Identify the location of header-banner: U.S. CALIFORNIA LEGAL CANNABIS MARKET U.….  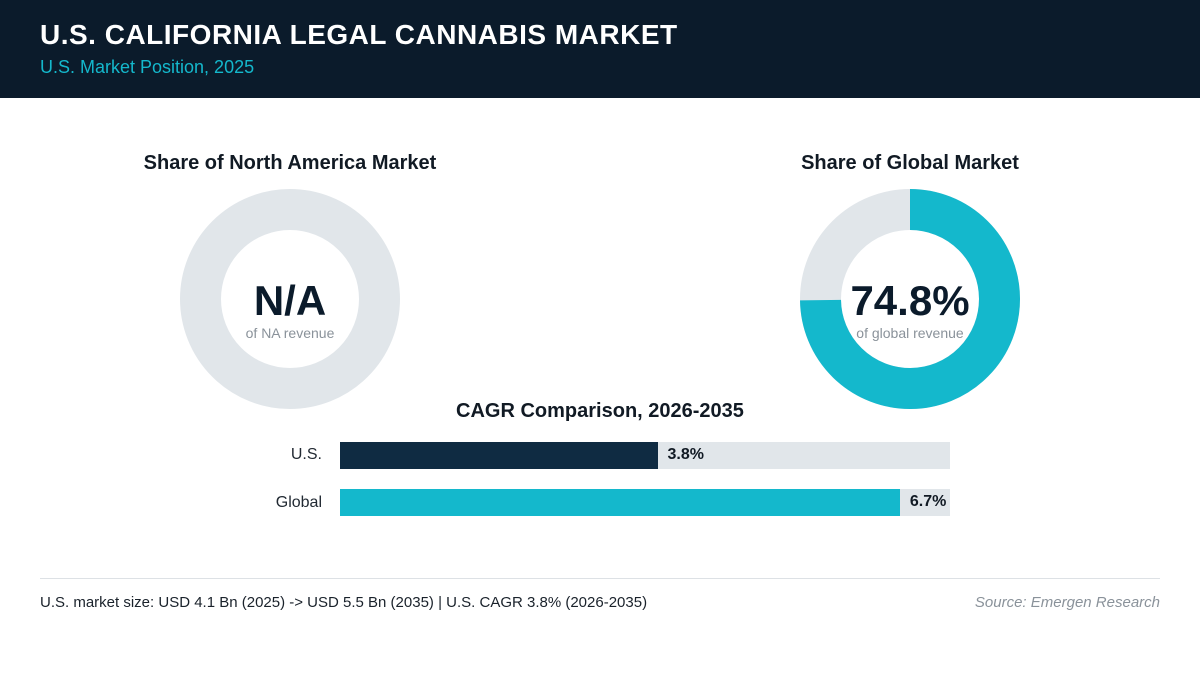
(600, 49).